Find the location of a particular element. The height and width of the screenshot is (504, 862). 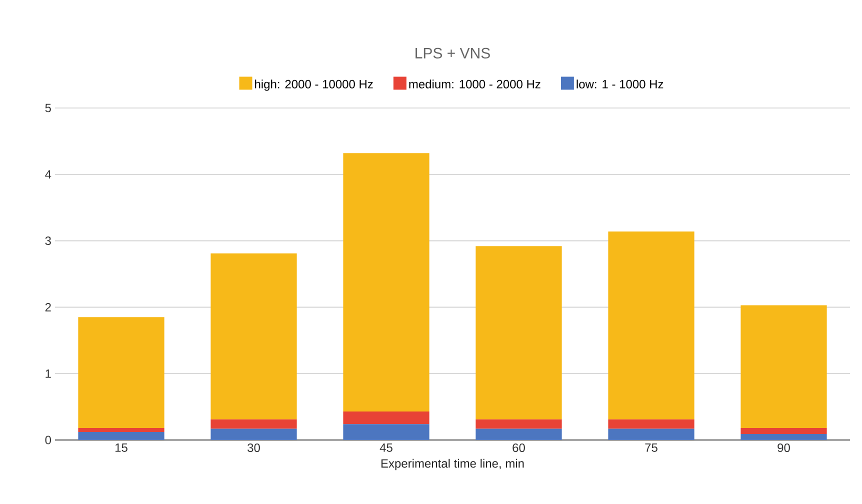

legend-label: high: 2000 - 10000 Hz is located at coordinates (314, 85).